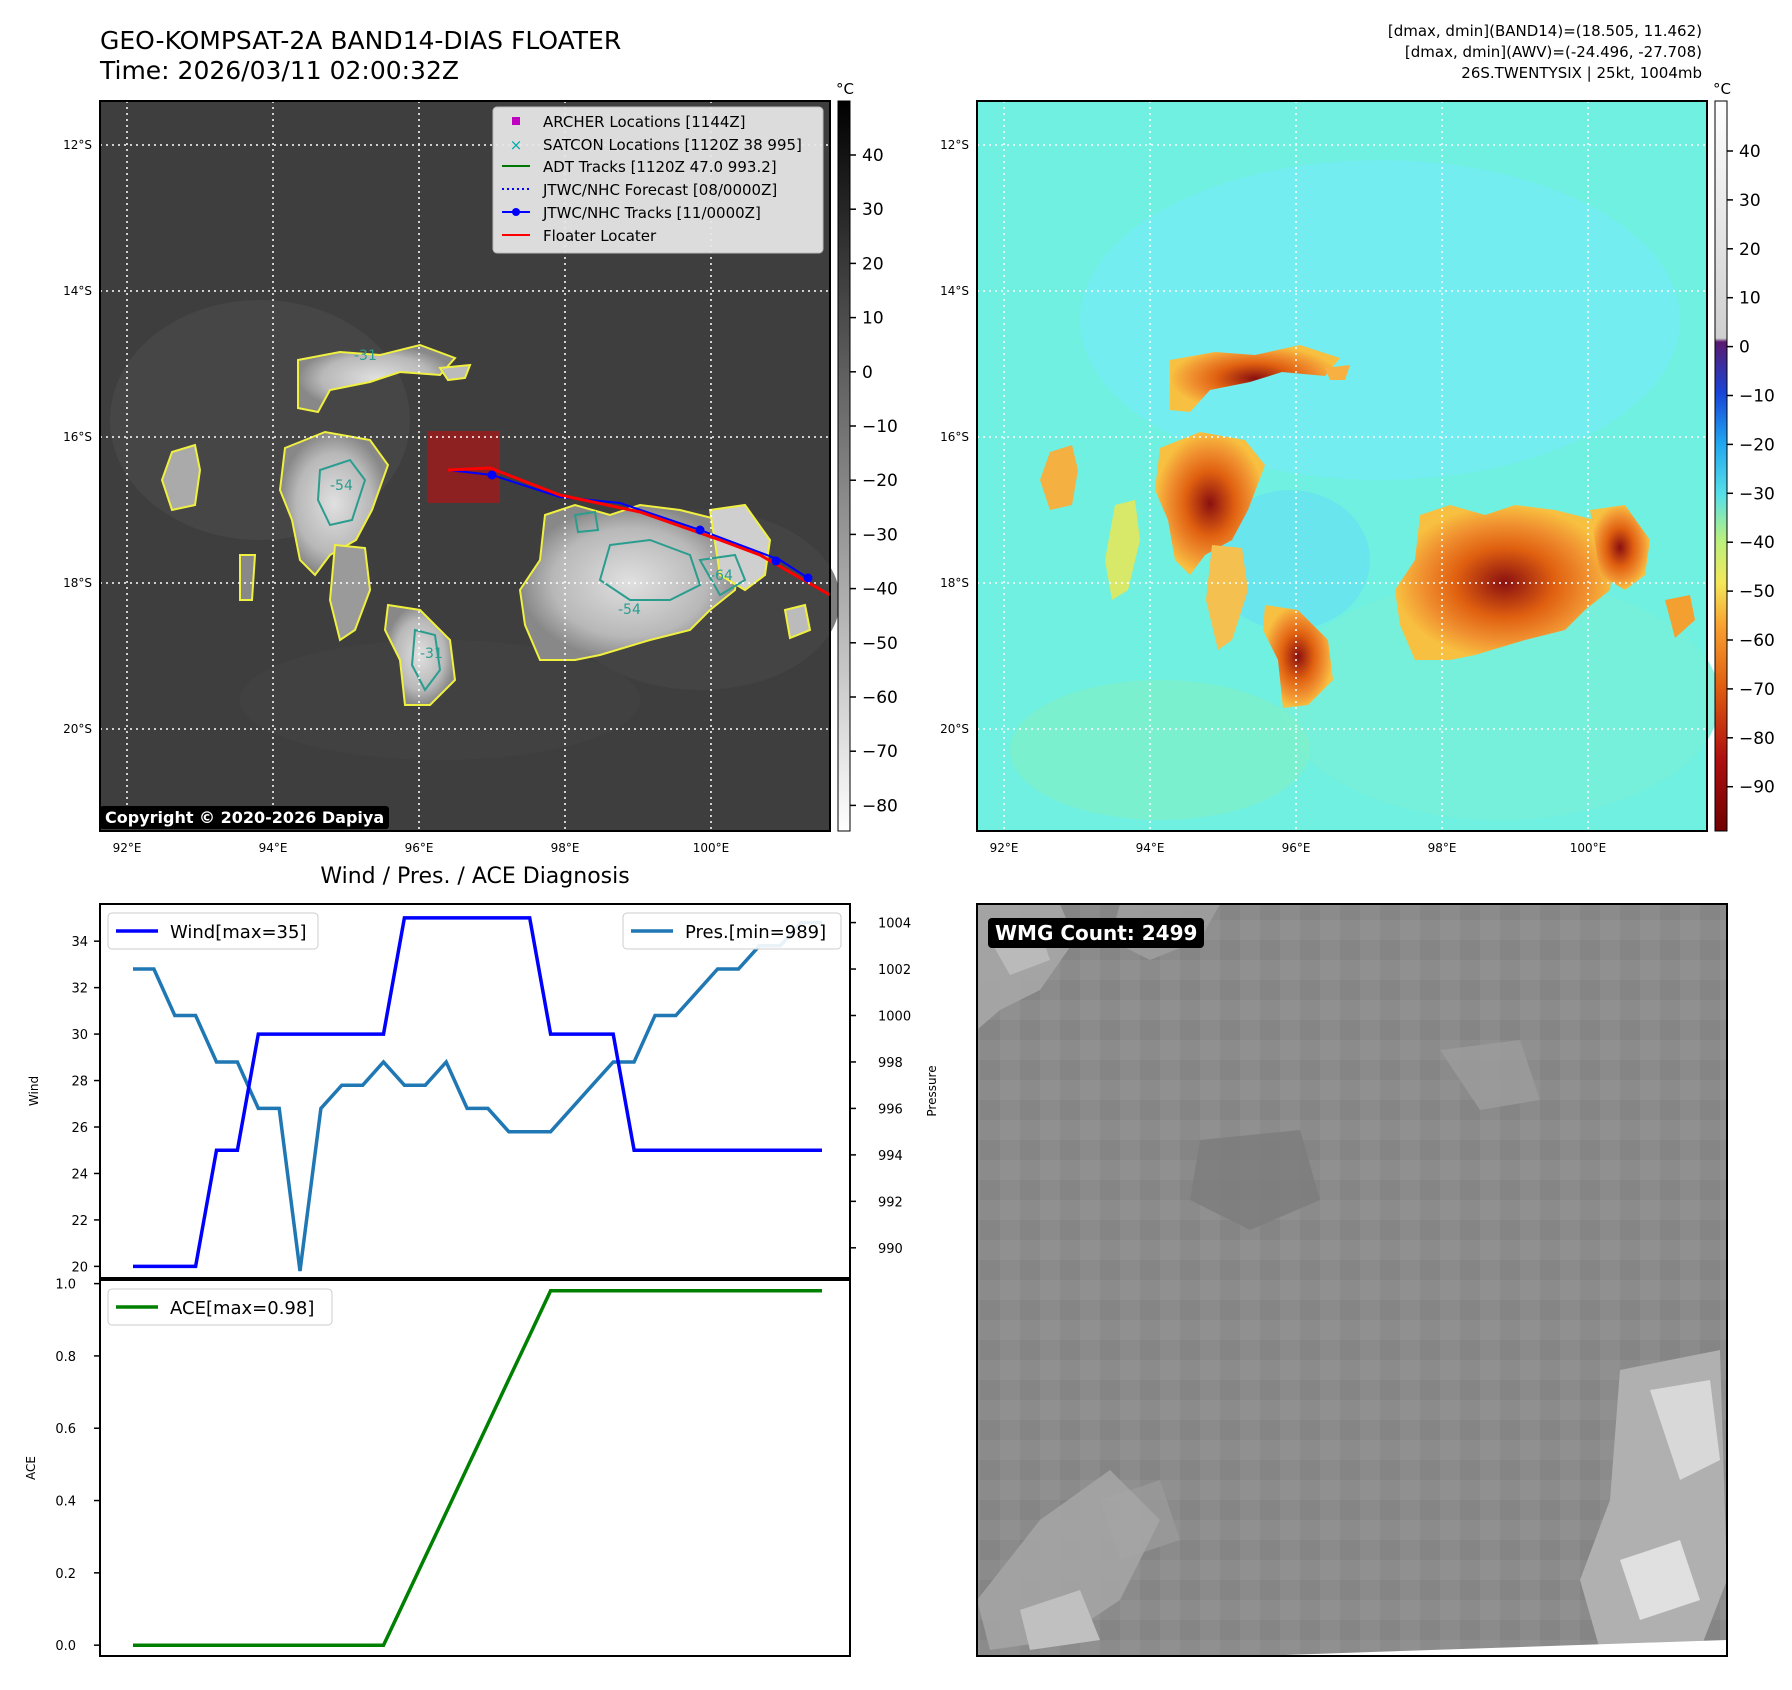 The height and width of the screenshot is (1690, 1792). I want to click on pressure-ytick-label: 994, so click(890, 1156).